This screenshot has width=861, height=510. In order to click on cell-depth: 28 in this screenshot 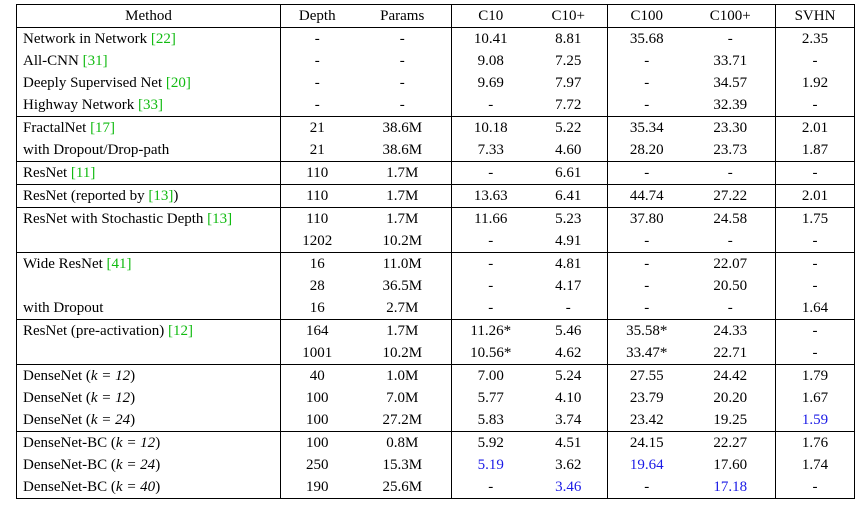, I will do `click(317, 286)`.